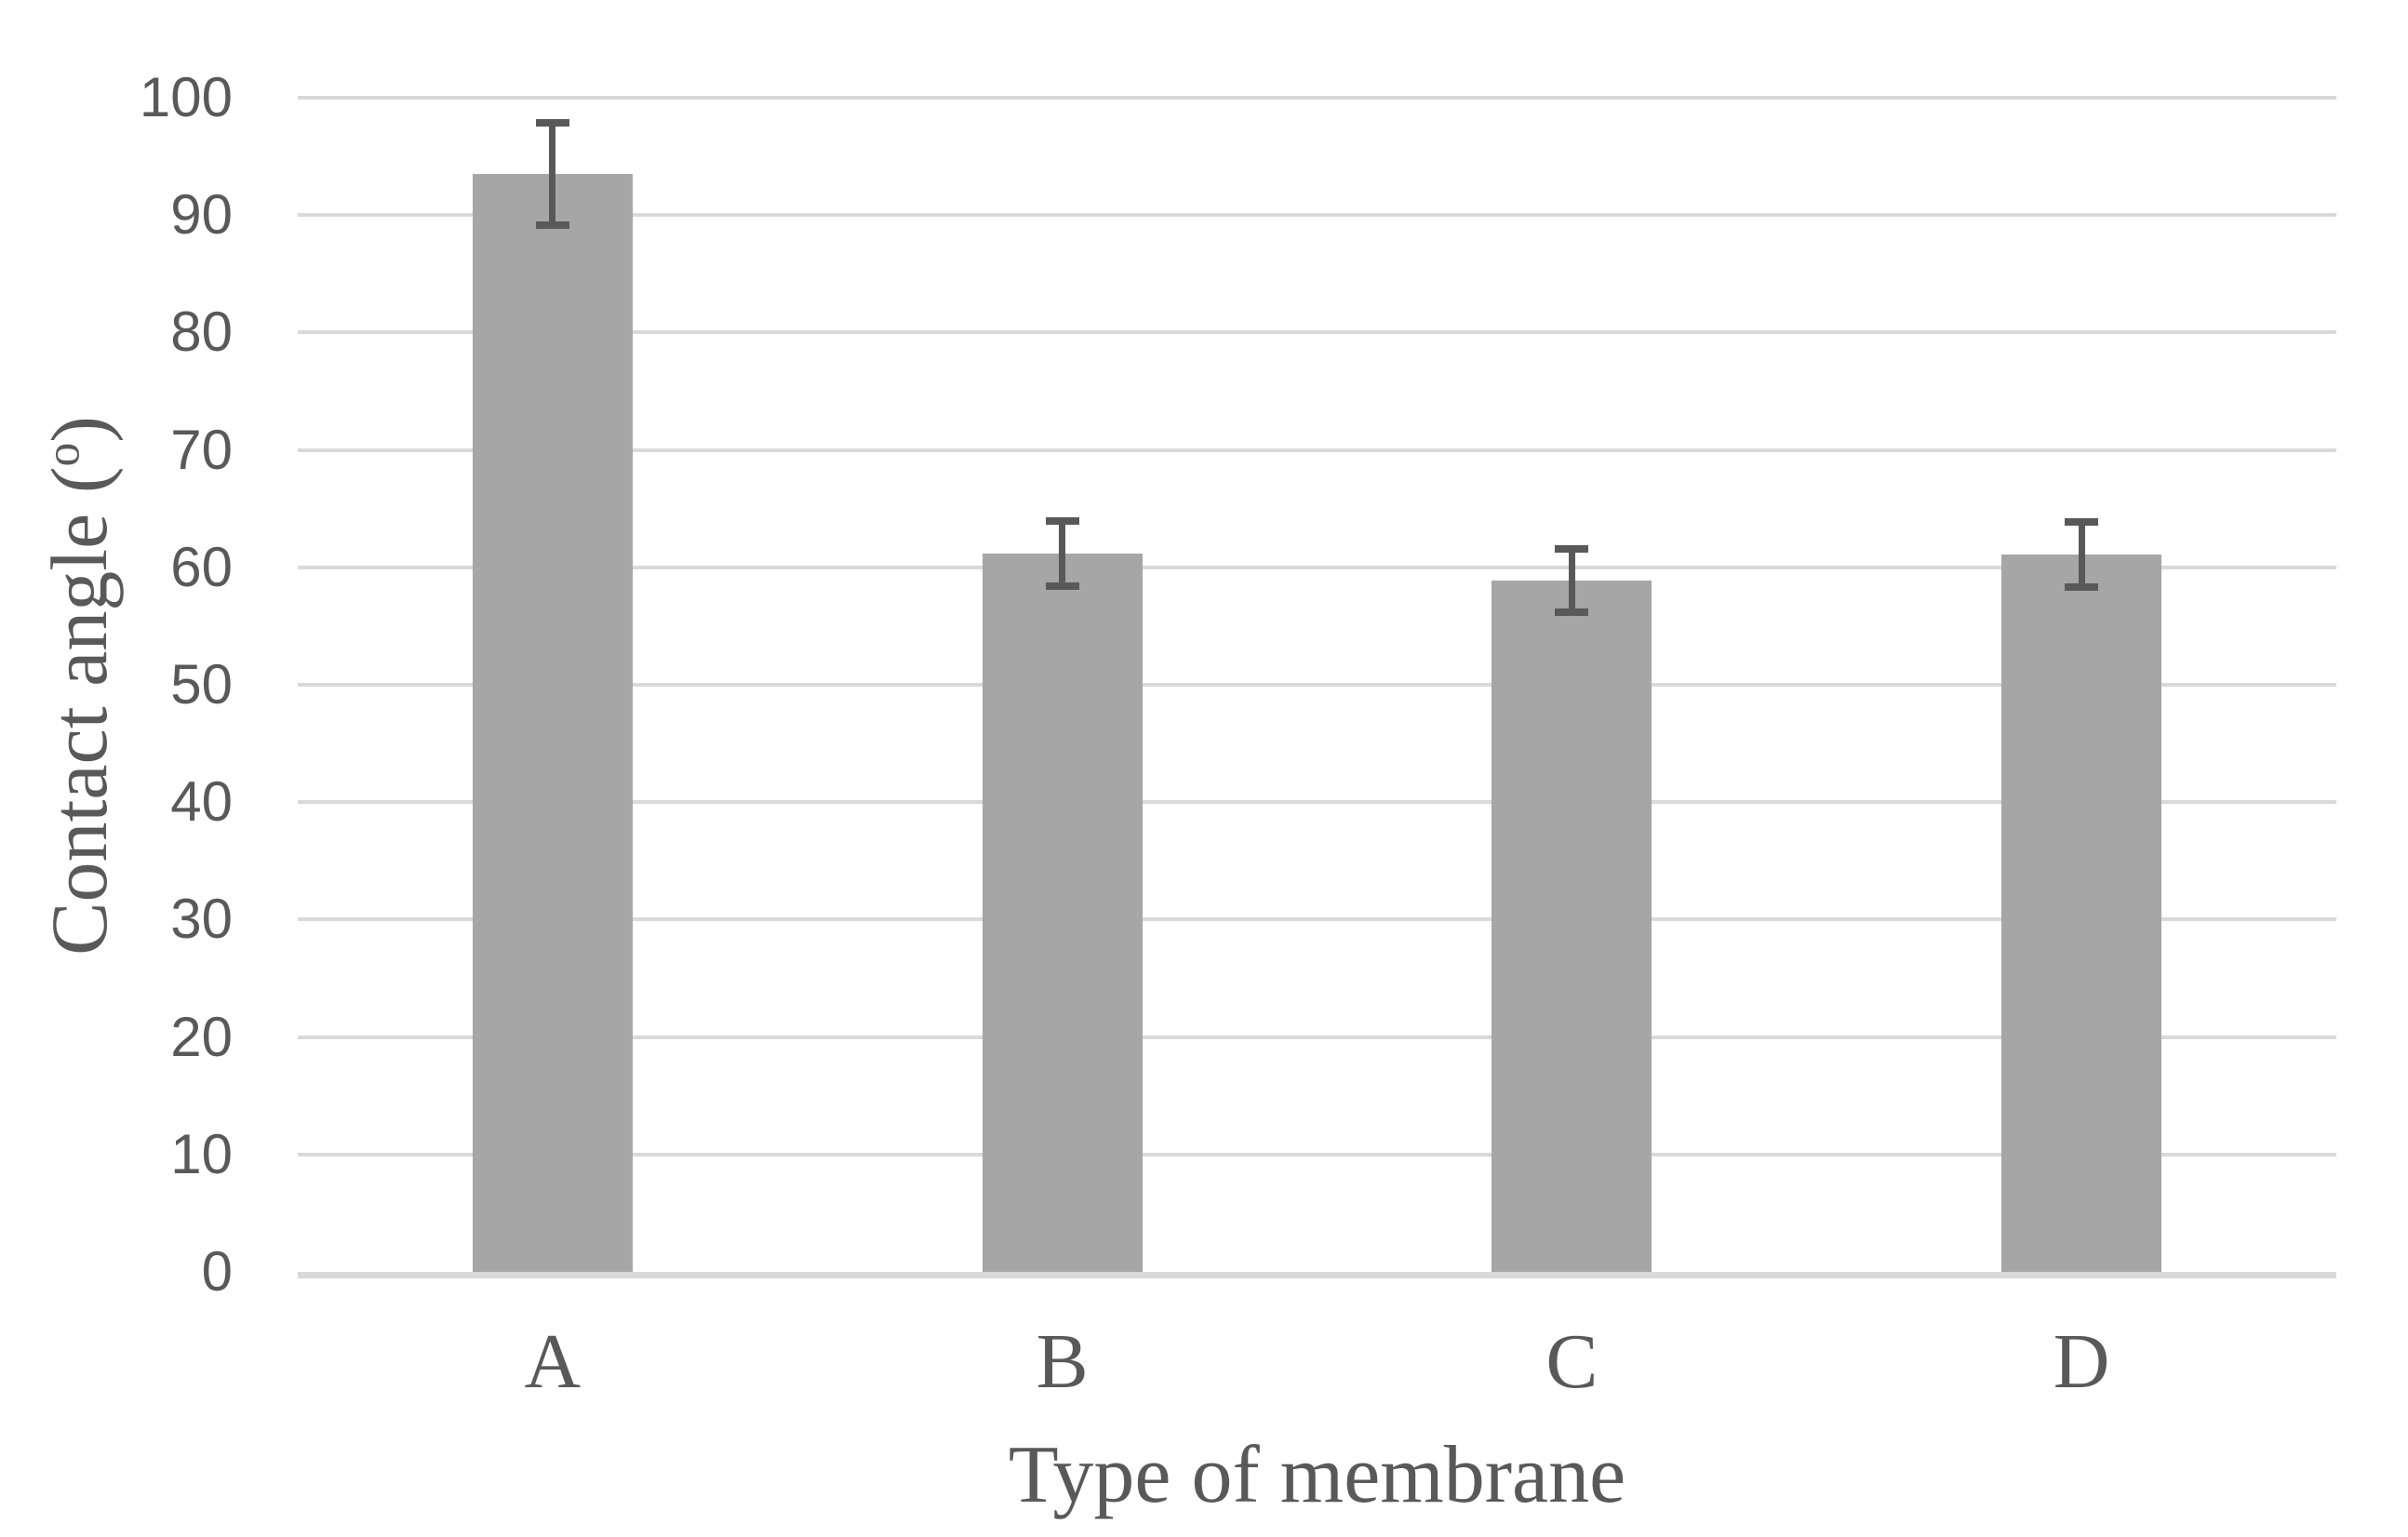 The image size is (2408, 1537). What do you see at coordinates (553, 723) in the screenshot?
I see `bar-A` at bounding box center [553, 723].